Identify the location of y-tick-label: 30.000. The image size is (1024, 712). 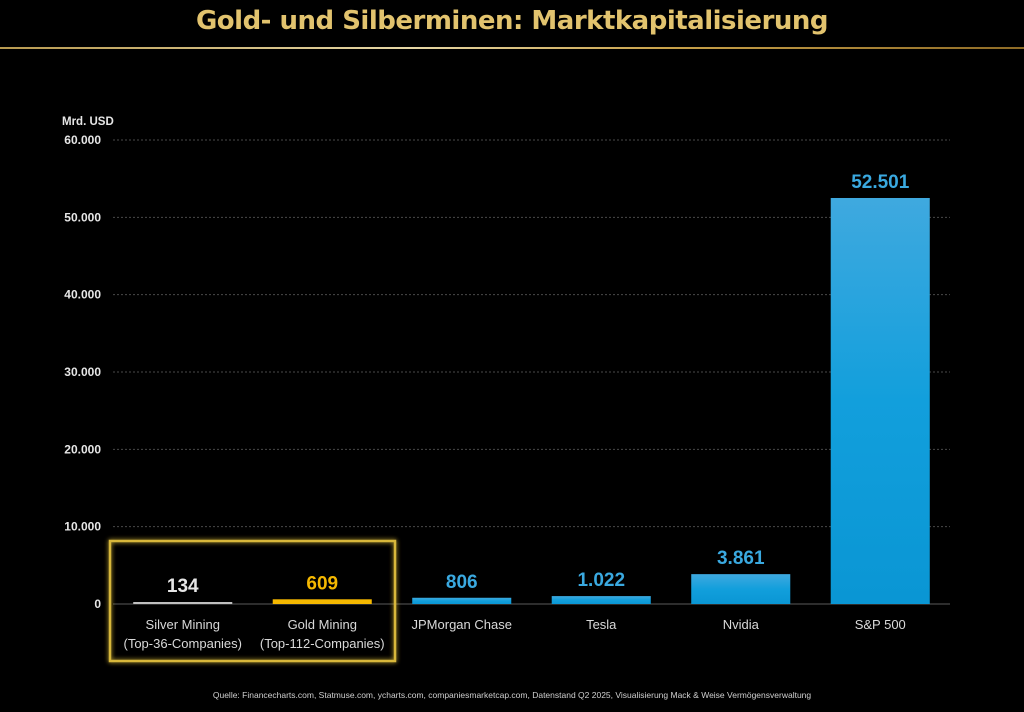
(82, 372).